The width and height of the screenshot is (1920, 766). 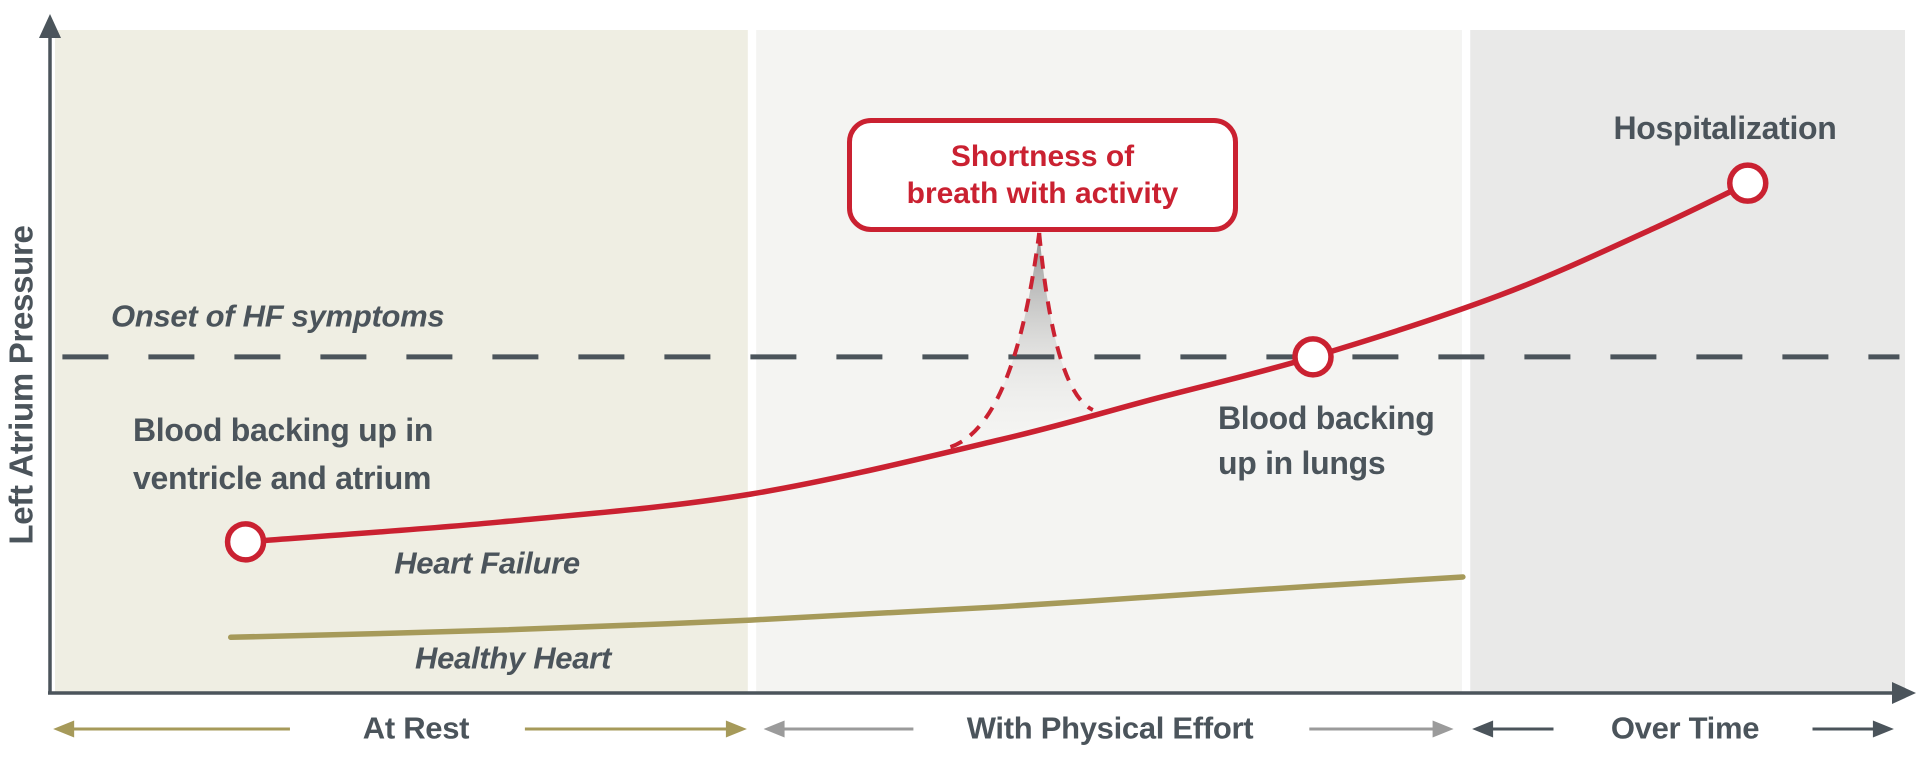 I want to click on symptom-spike-edges, so click(x=1021, y=340).